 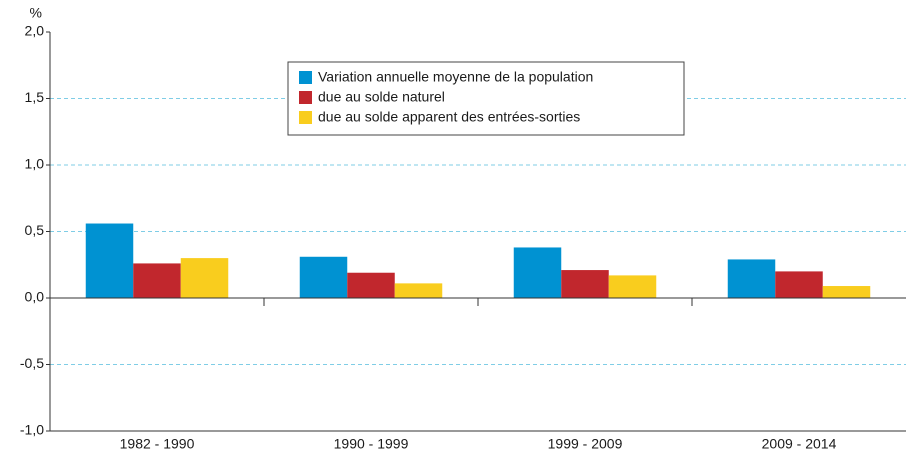 I want to click on y-tick-label: 1,5, so click(x=35, y=97).